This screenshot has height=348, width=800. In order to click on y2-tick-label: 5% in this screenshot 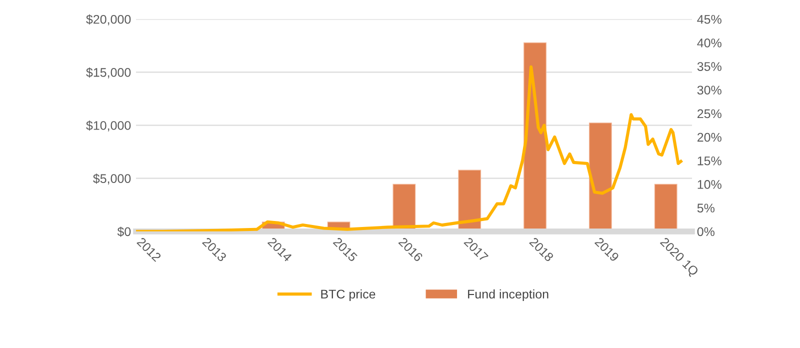, I will do `click(705, 208)`.